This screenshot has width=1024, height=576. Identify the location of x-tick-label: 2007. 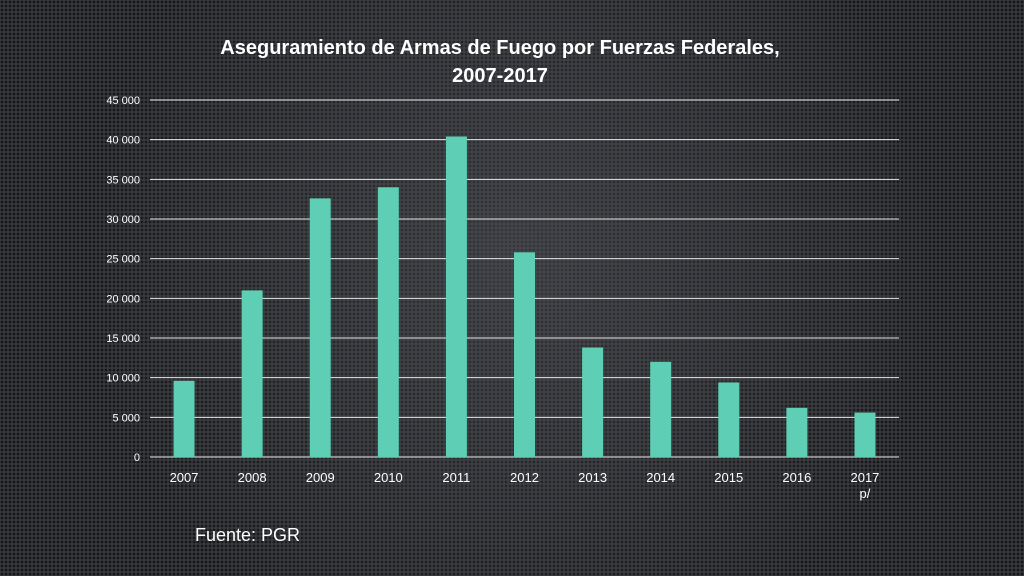
(184, 477).